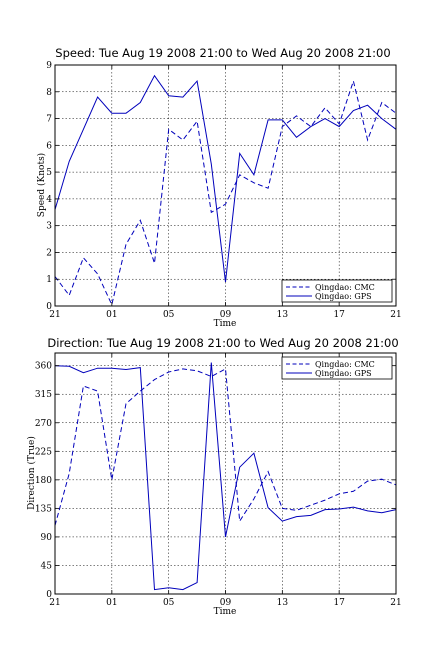 The width and height of the screenshot is (440, 660). Describe the element at coordinates (31, 473) in the screenshot. I see `direction-y-axis-label: Direction (True)` at that location.